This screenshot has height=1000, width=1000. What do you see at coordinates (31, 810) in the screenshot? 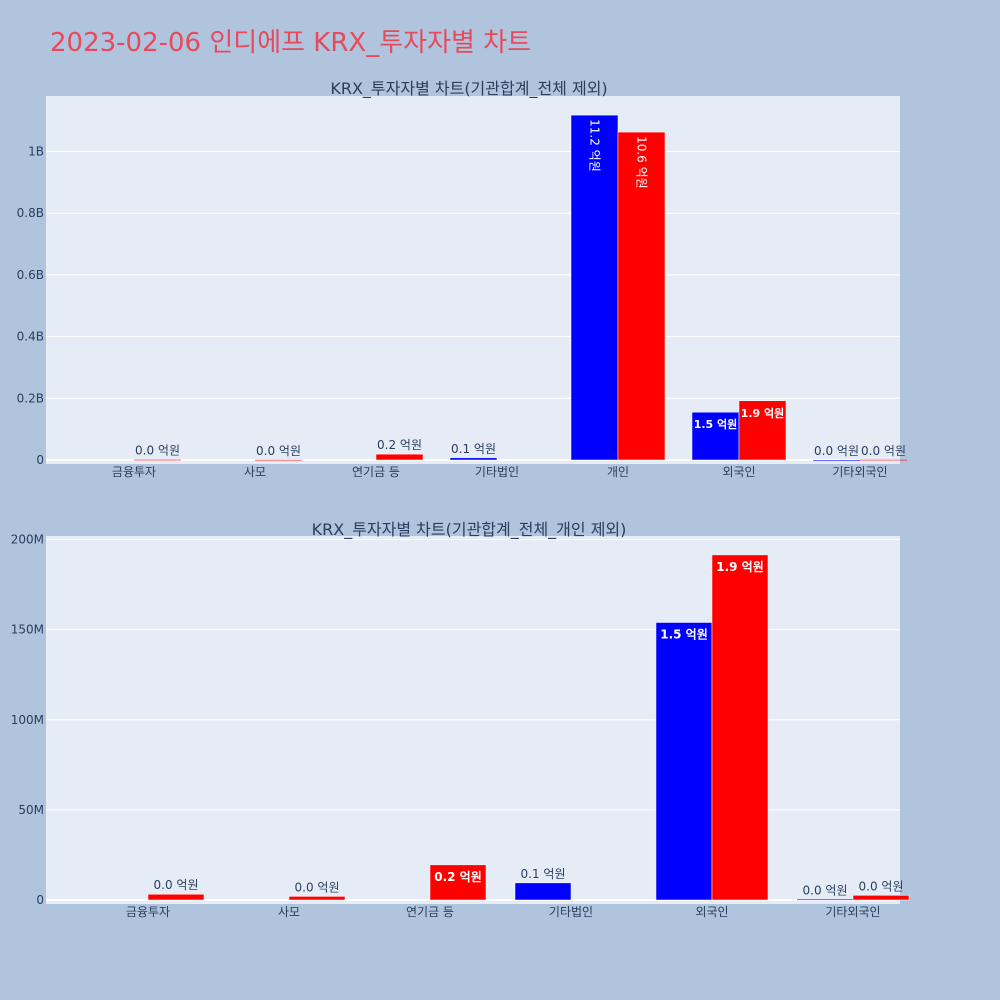
I see `y-tick-label: 50M` at bounding box center [31, 810].